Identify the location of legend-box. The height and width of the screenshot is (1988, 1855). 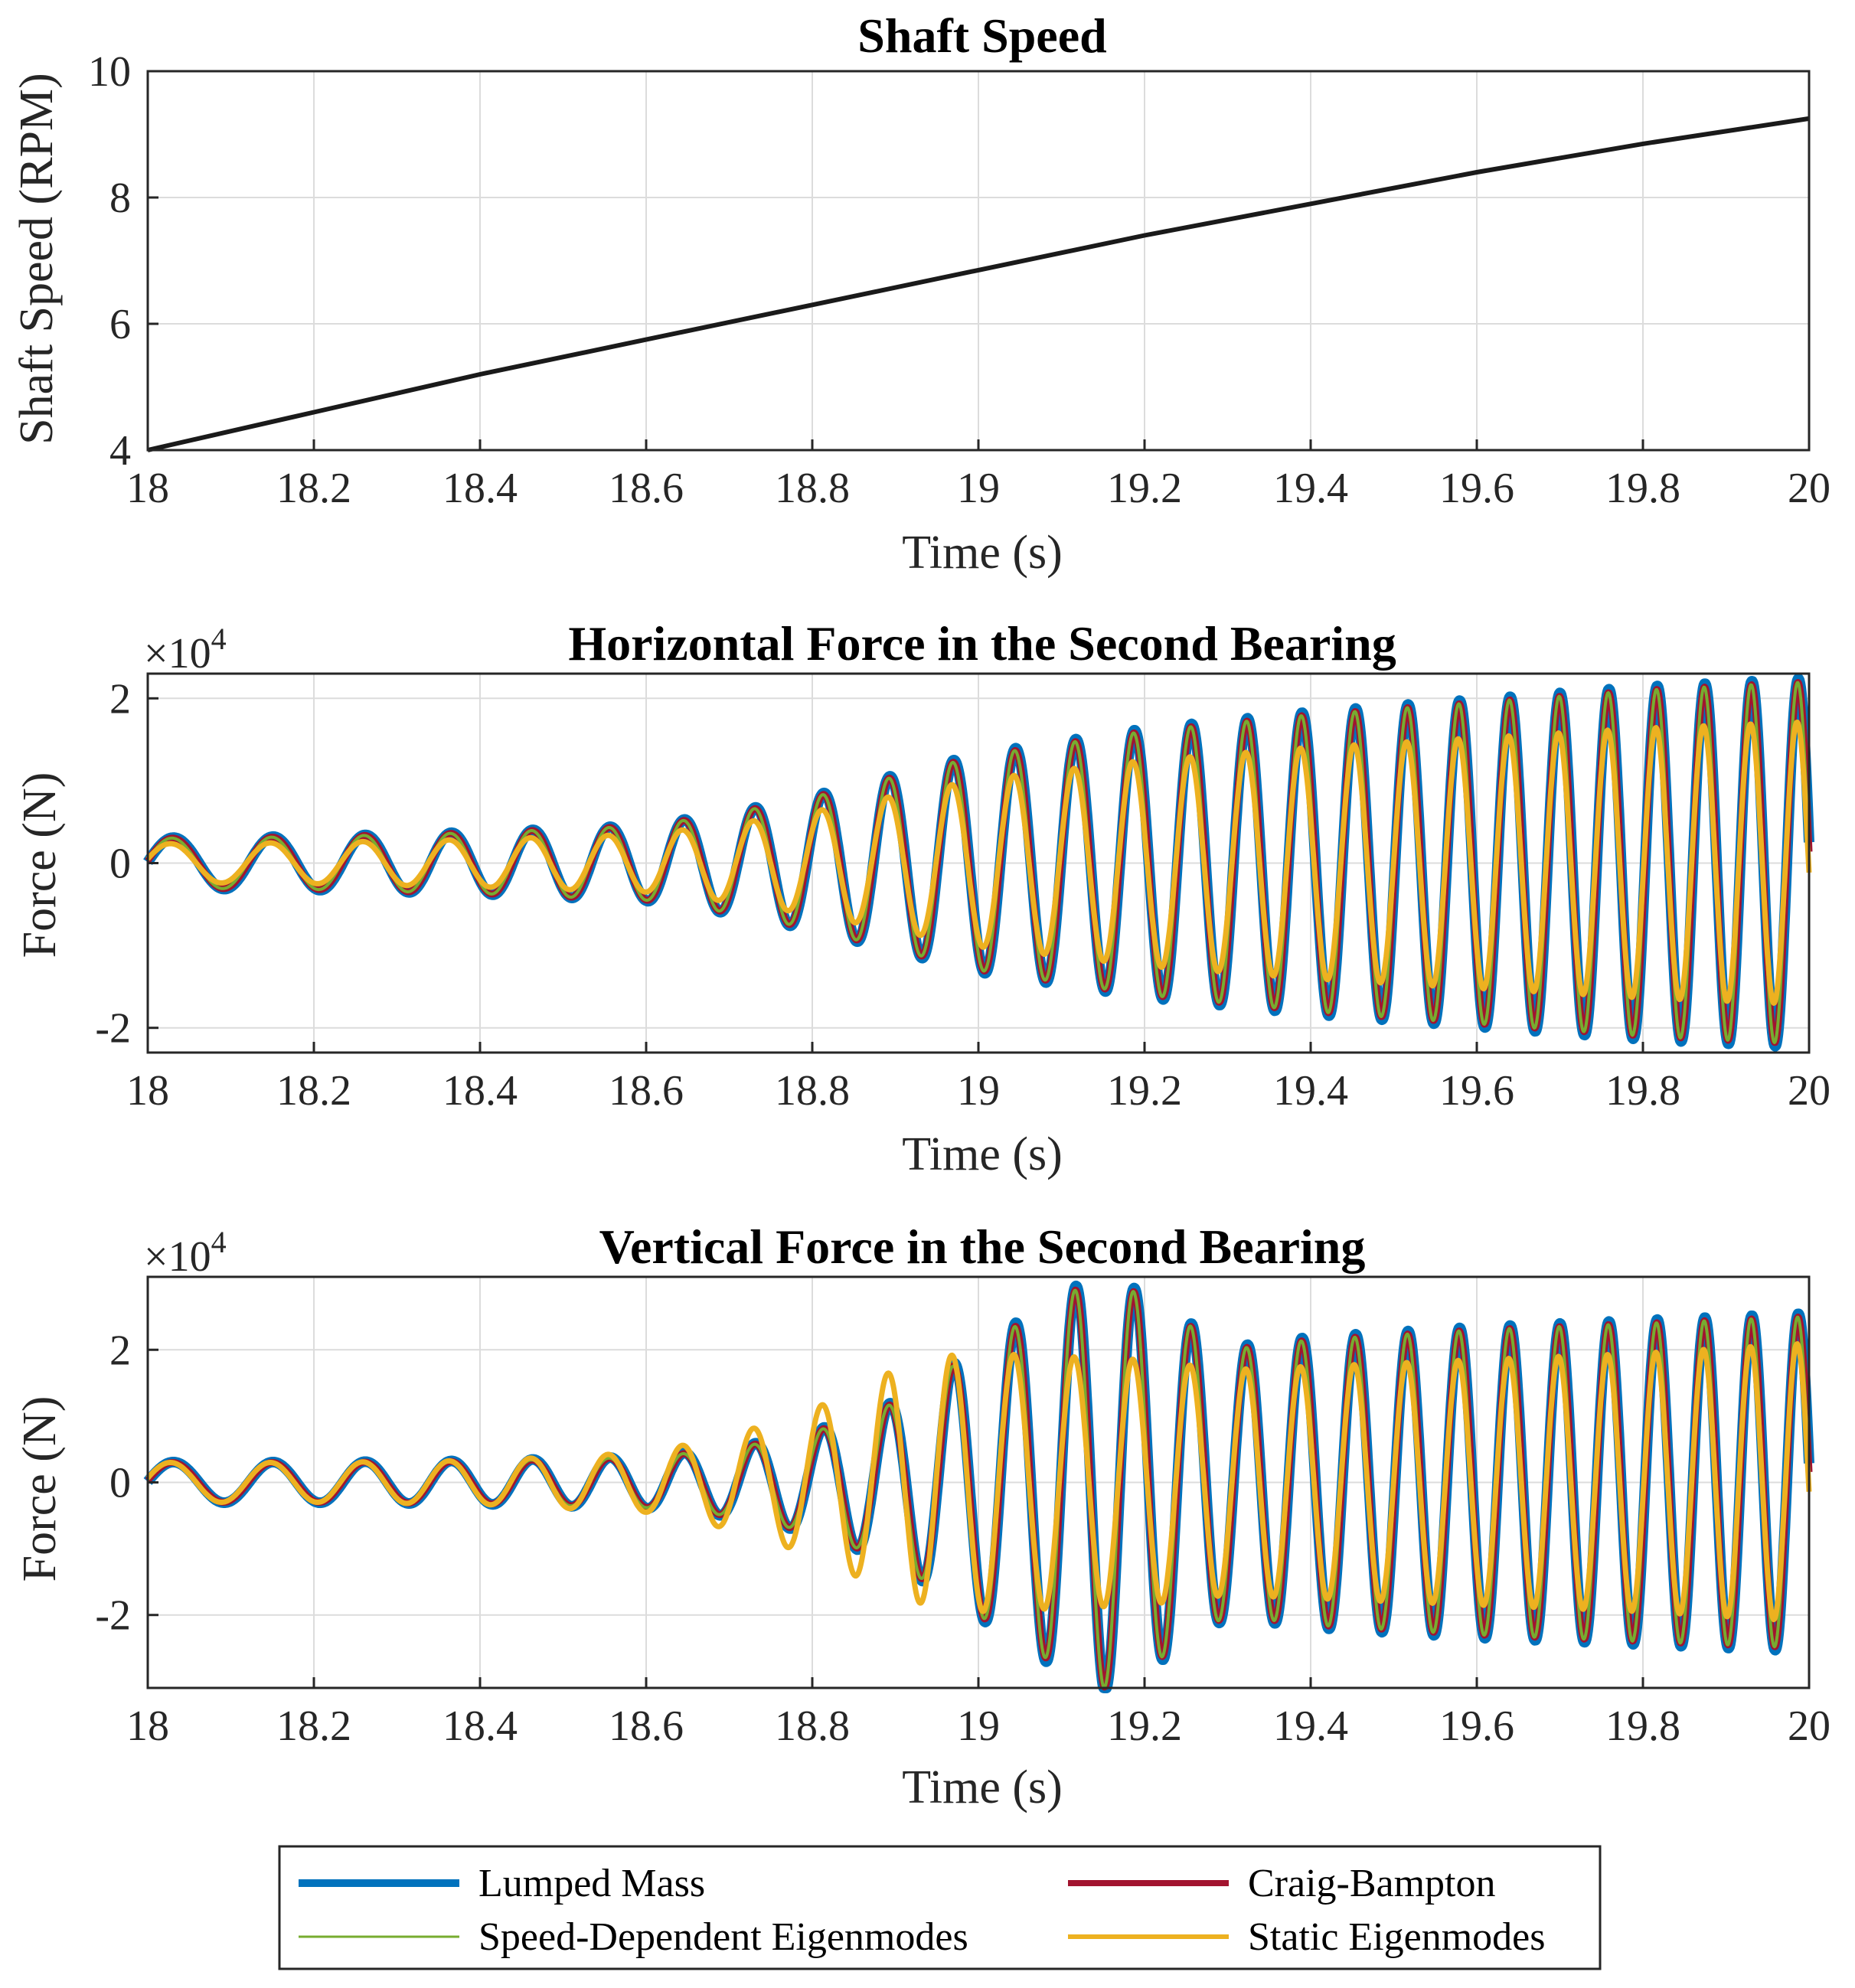
(940, 1907).